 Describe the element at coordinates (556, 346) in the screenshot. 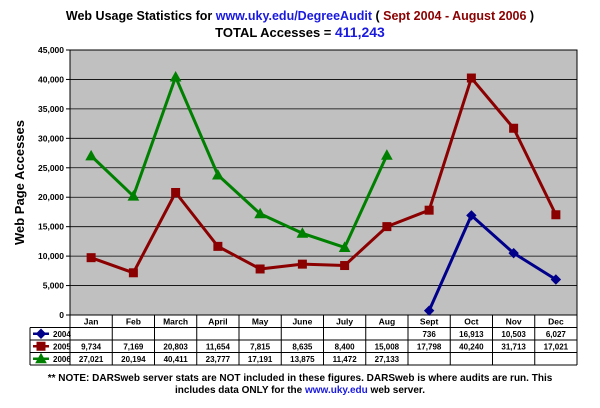

I see `table-cell: 17,021` at that location.